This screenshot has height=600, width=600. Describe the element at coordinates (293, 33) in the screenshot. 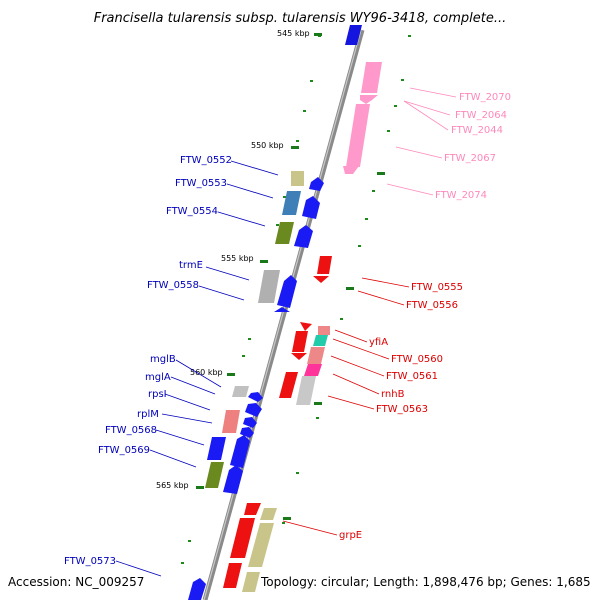

I see `tick-label: 545 kbp` at that location.